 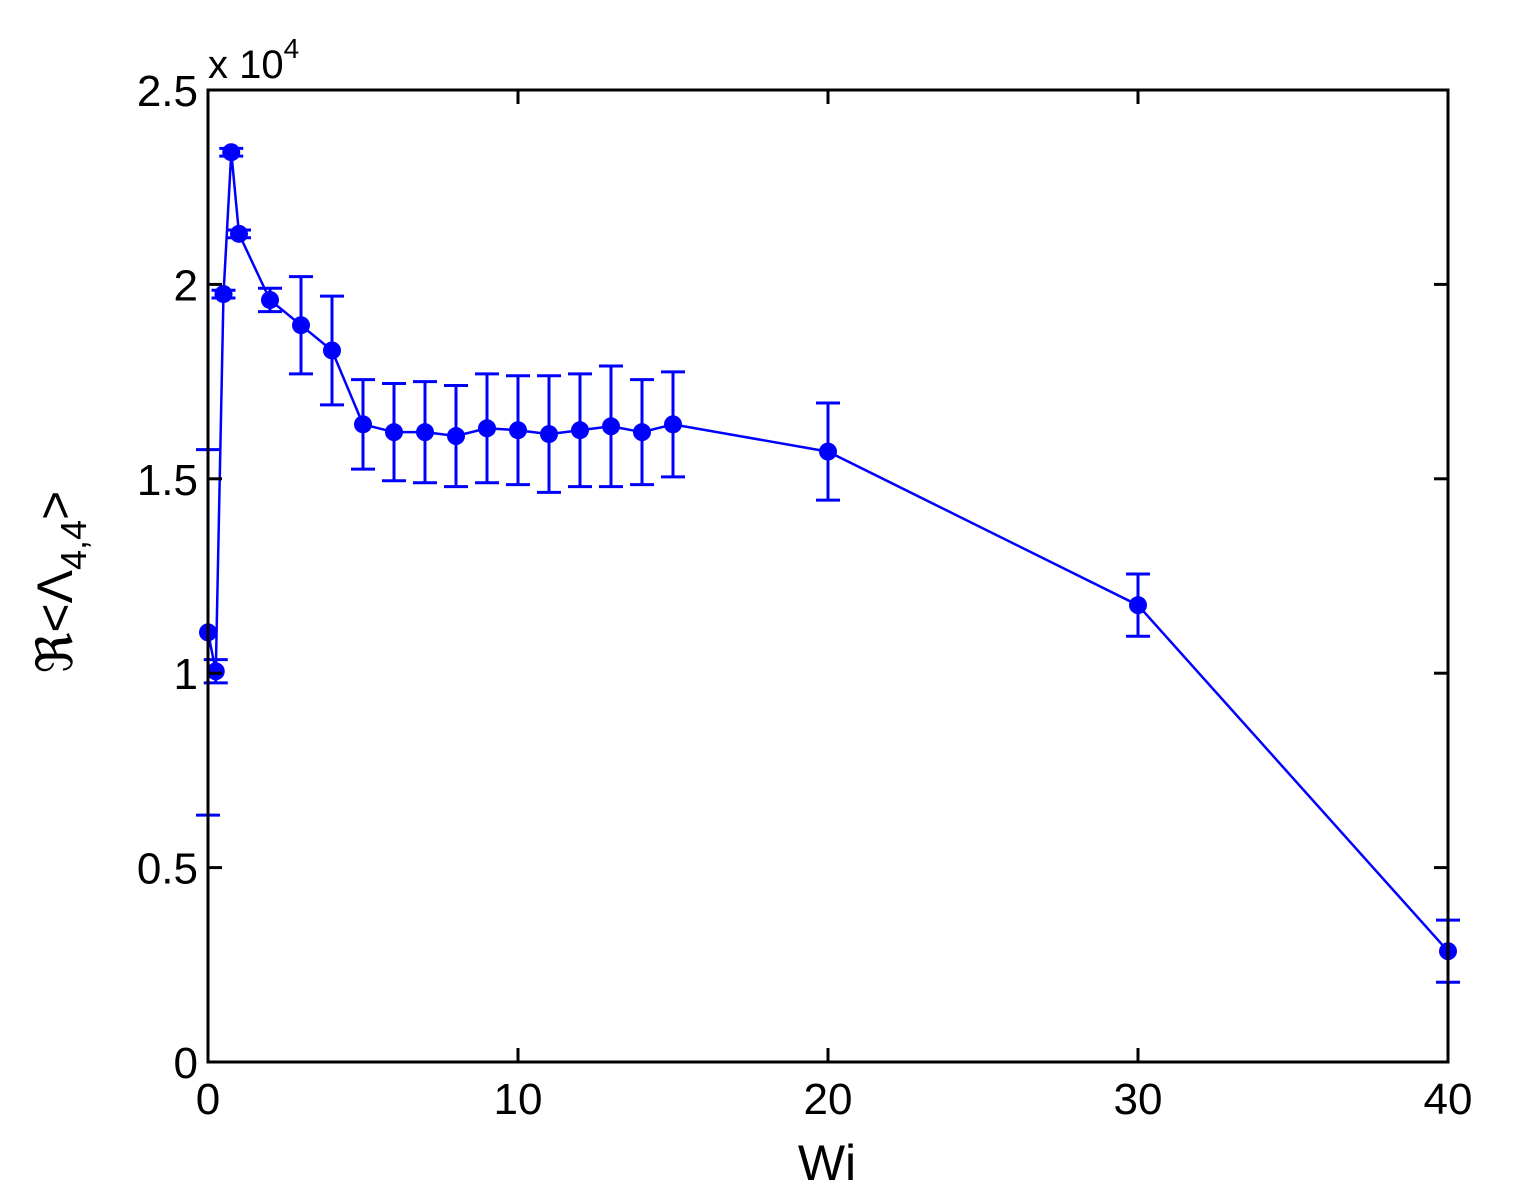 What do you see at coordinates (55, 621) in the screenshot?
I see `y-axis-label-main: ℜ<Λ` at bounding box center [55, 621].